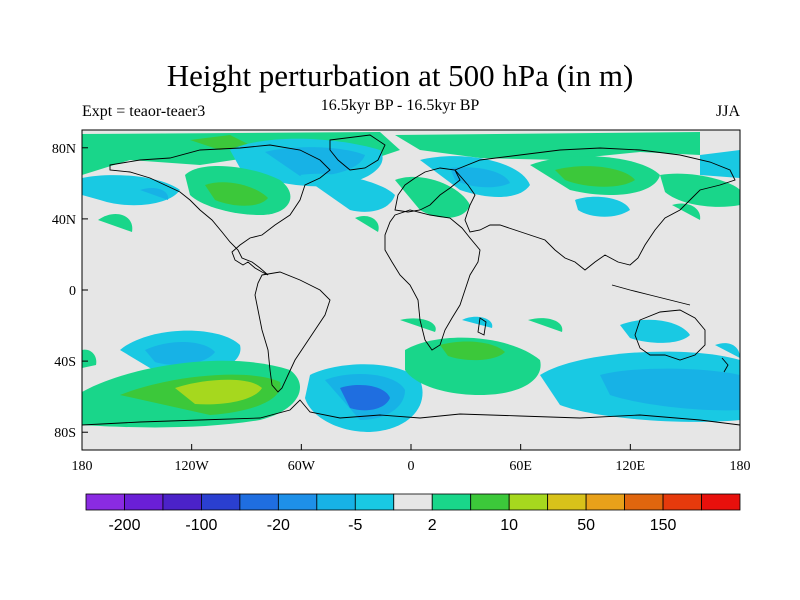 The width and height of the screenshot is (800, 600). I want to click on coastline-australia, so click(670, 335).